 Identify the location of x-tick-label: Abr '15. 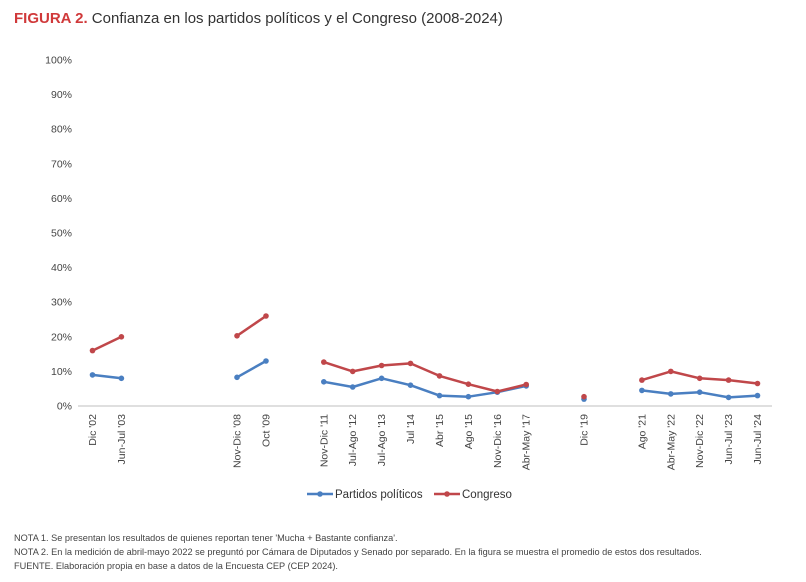
(440, 430).